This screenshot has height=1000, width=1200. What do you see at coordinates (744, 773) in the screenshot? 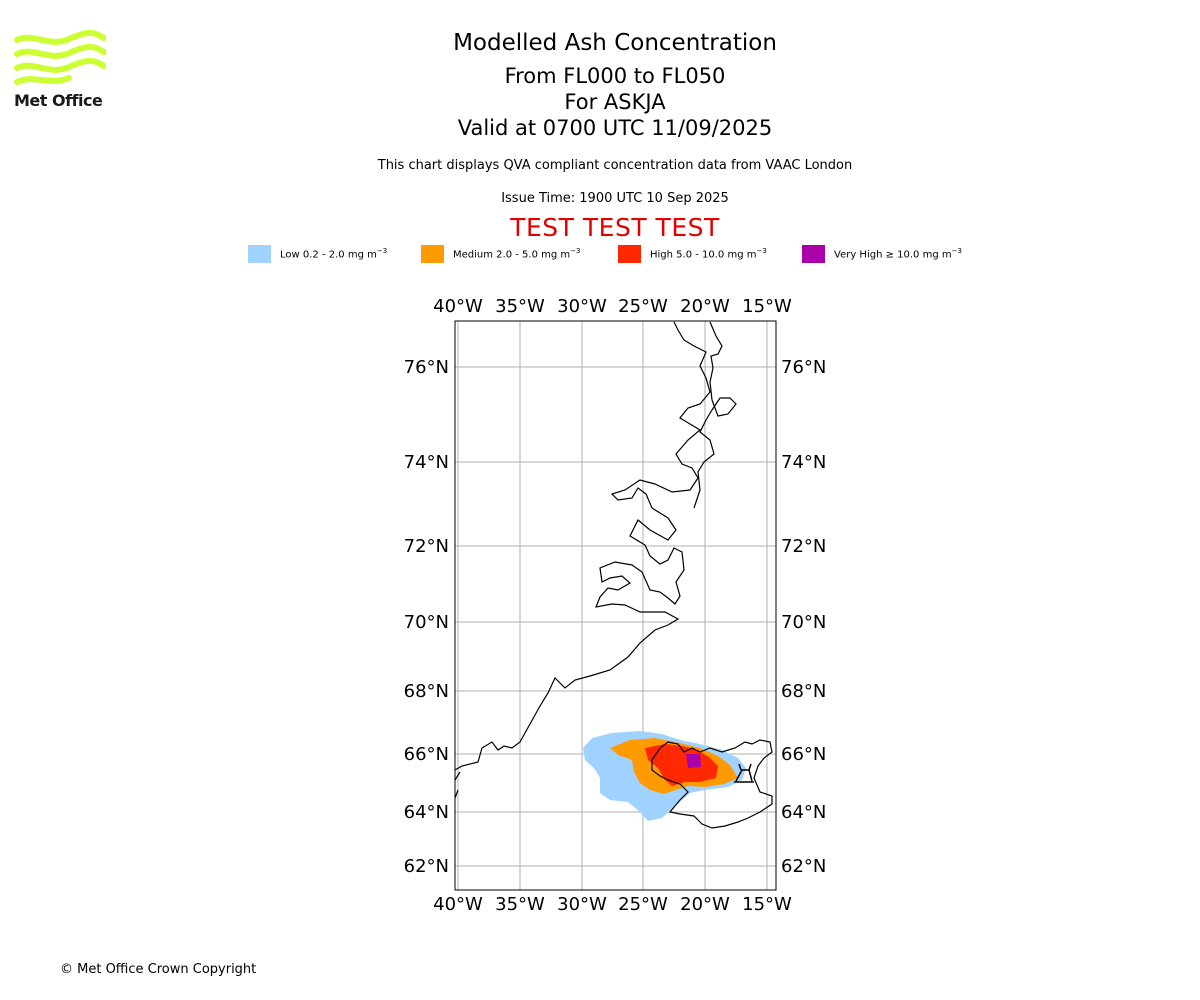
I see `volcano-icon` at bounding box center [744, 773].